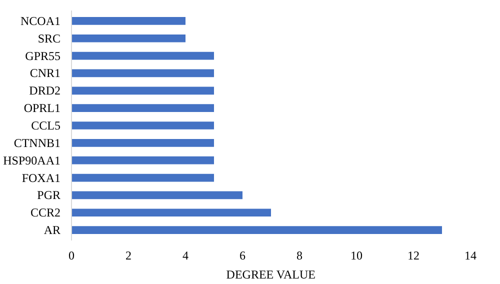  Describe the element at coordinates (40, 21) in the screenshot. I see `y-tick-label: NCOA1` at that location.